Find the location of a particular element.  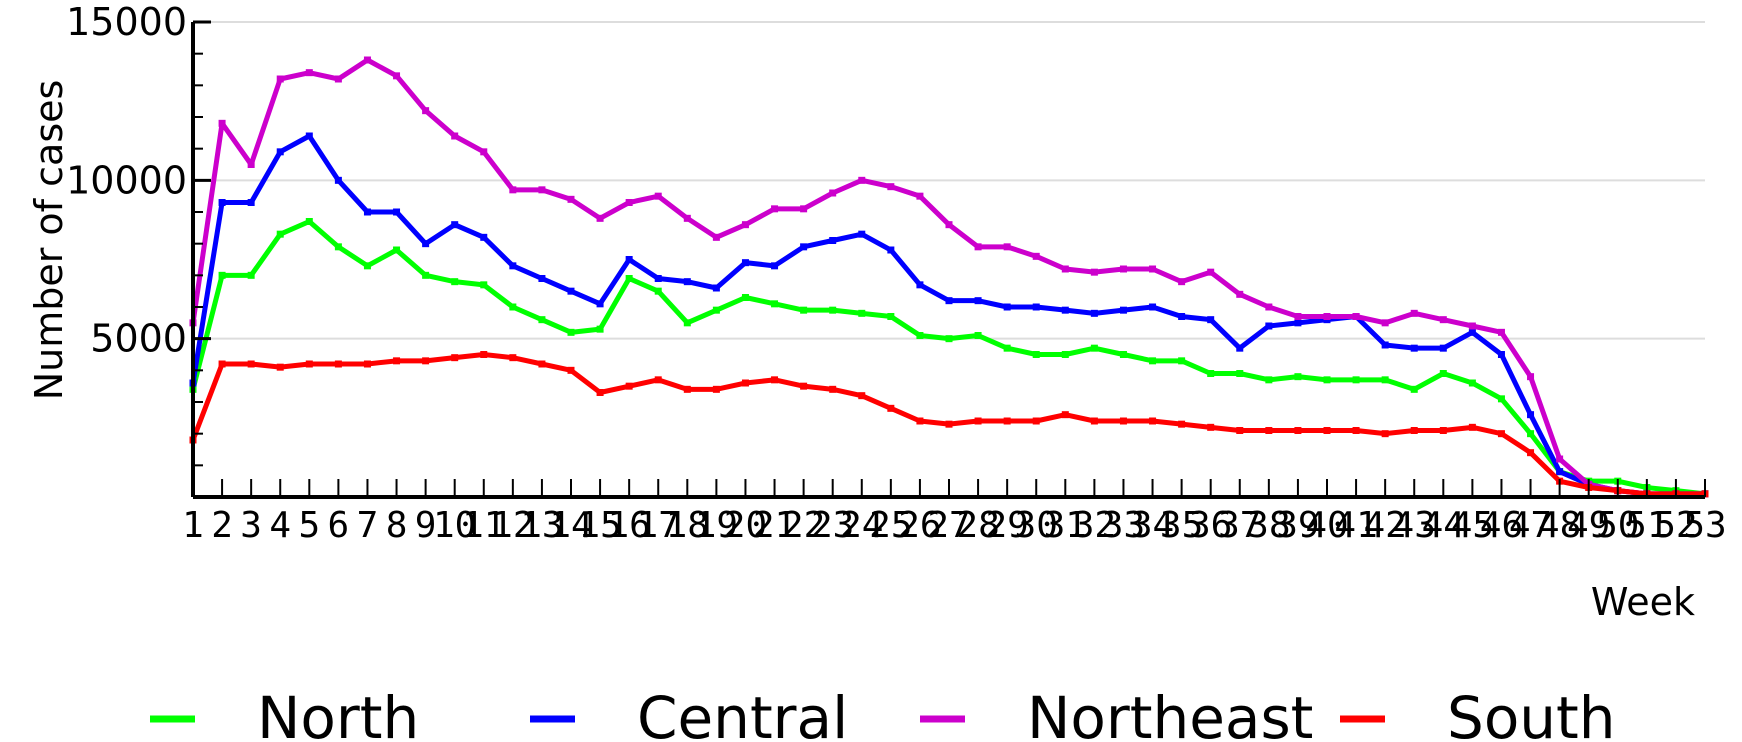

x-tick-label: 17 is located at coordinates (658, 525).